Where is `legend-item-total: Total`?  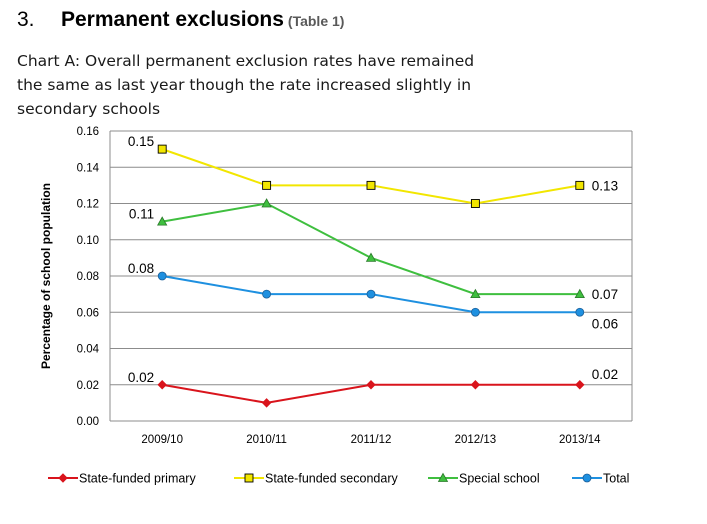
legend-item-total: Total is located at coordinates (600, 479).